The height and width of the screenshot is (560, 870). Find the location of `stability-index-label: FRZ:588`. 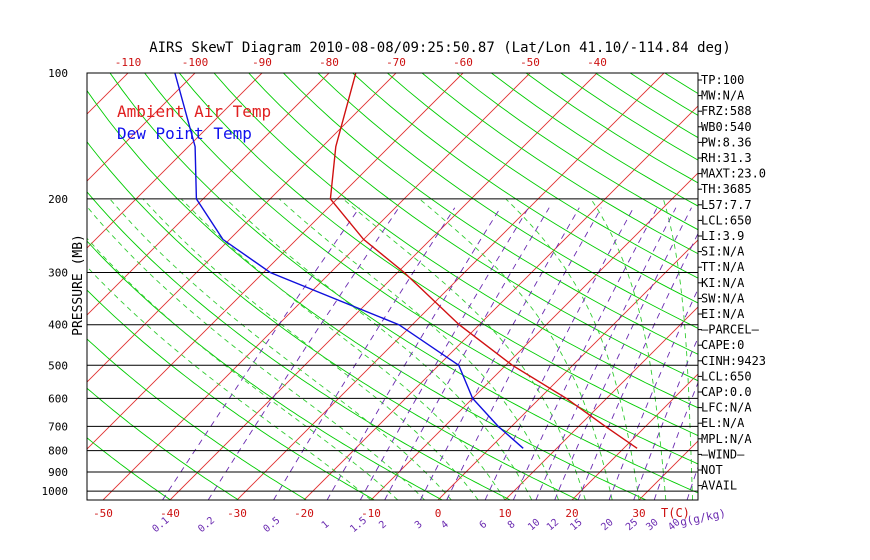

stability-index-label: FRZ:588 is located at coordinates (726, 111).